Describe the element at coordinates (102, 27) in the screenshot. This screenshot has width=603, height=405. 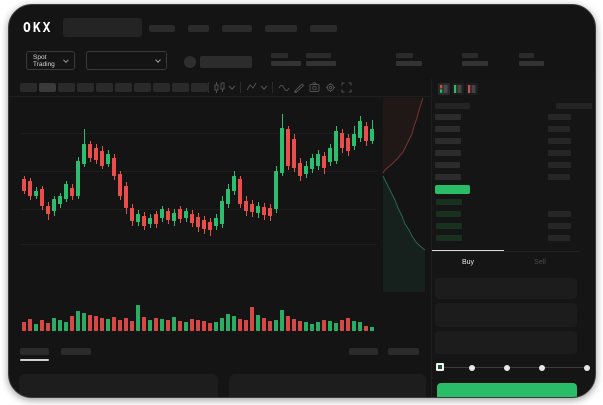
I see `search-input` at that location.